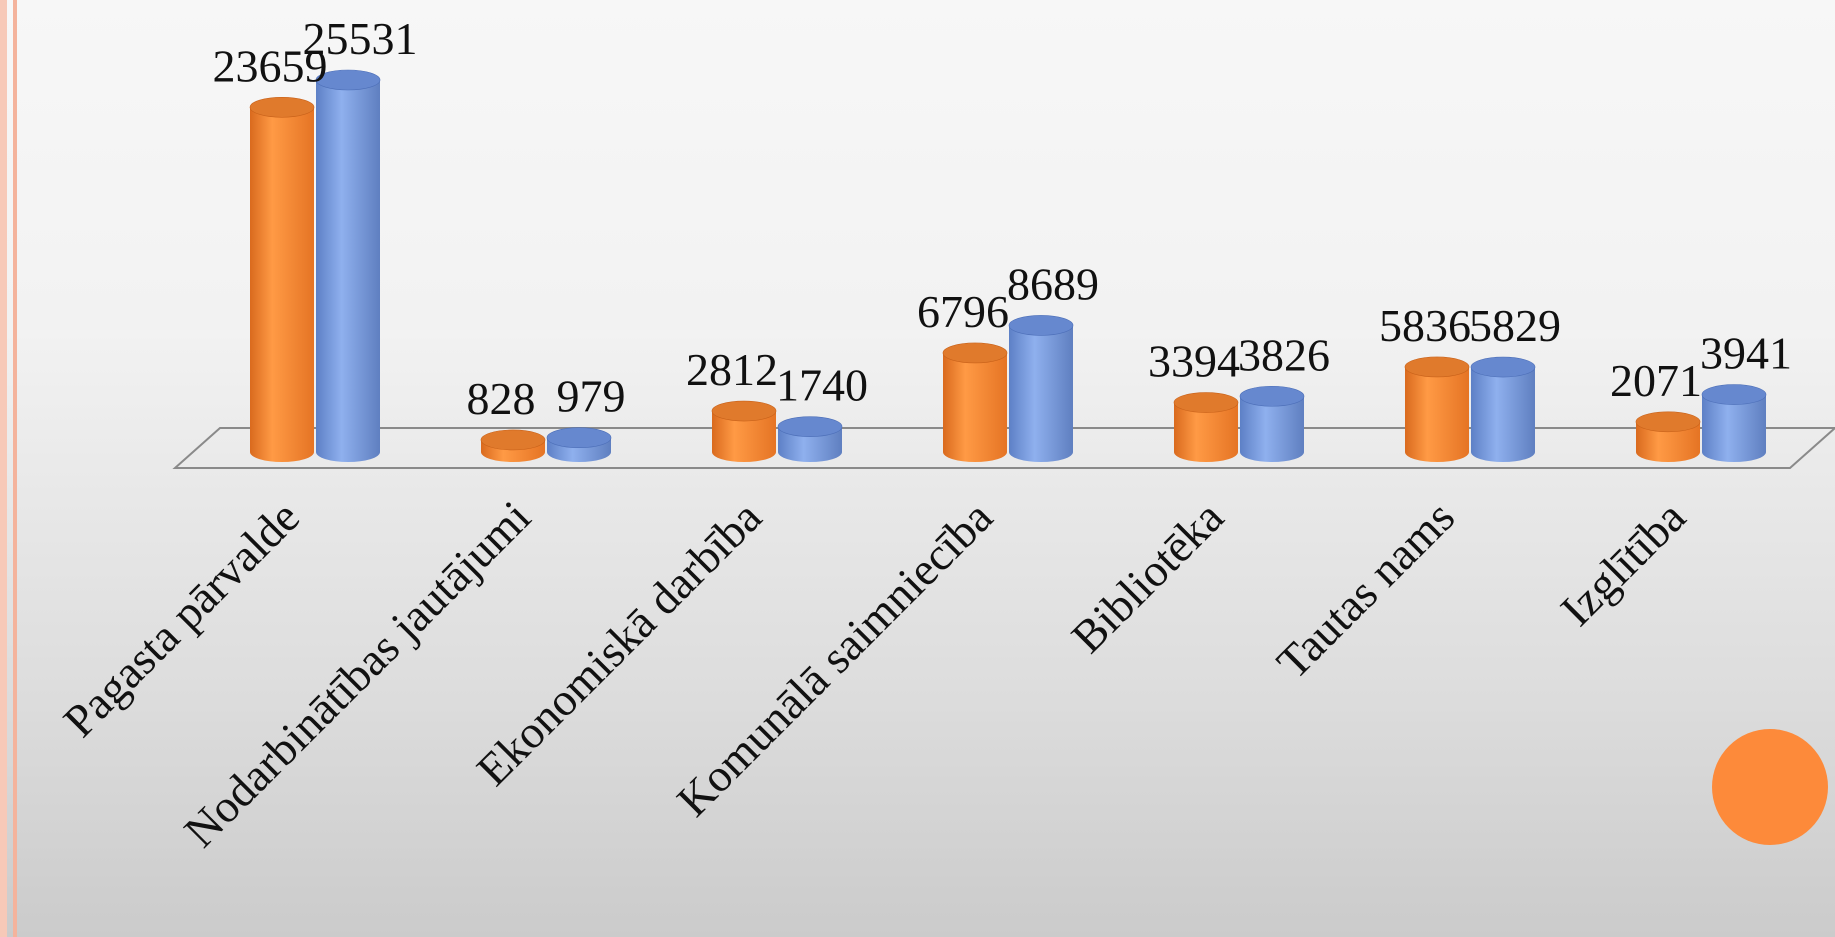 The width and height of the screenshot is (1835, 937). What do you see at coordinates (1284, 354) in the screenshot?
I see `value-label-series2-4: 3826` at bounding box center [1284, 354].